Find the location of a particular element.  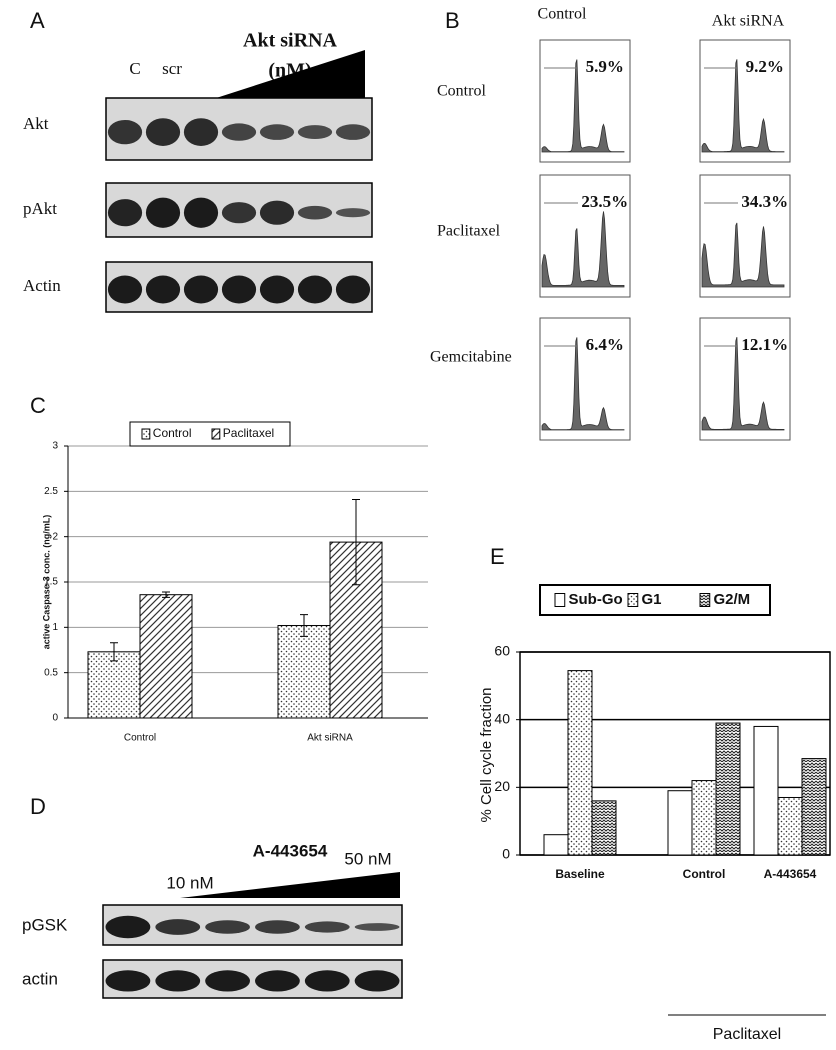

legend-label: Paclitaxel is located at coordinates (248, 433).